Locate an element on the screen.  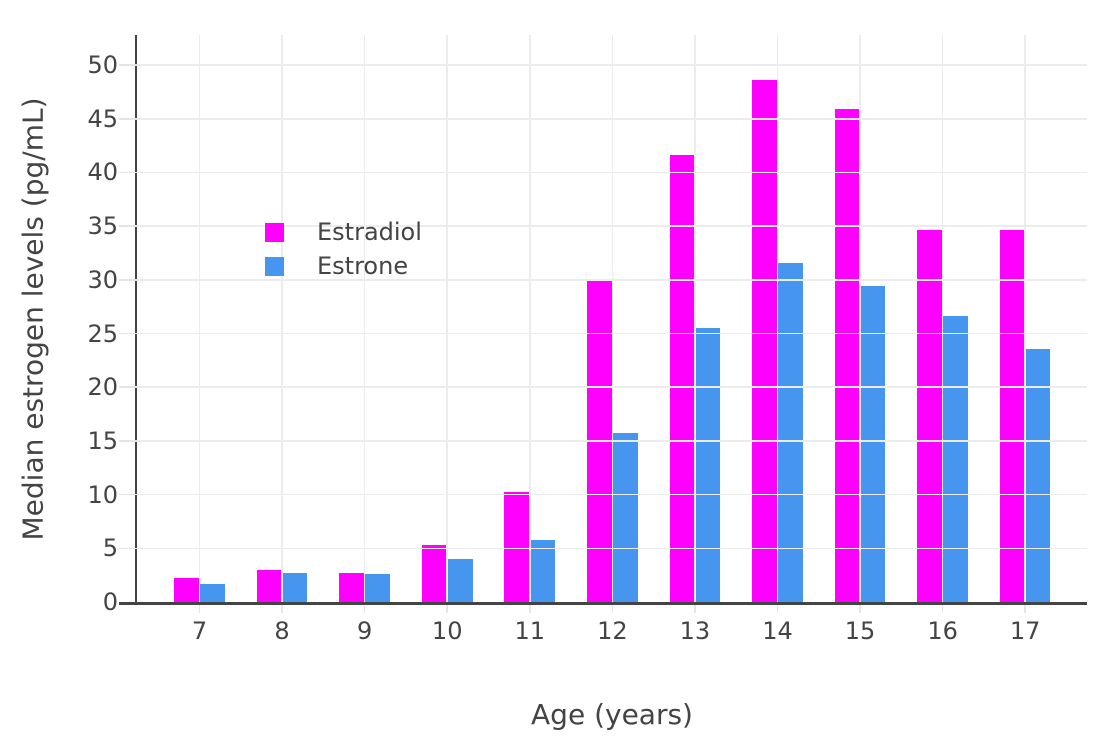
y-tick-label: 50 is located at coordinates (102, 65).